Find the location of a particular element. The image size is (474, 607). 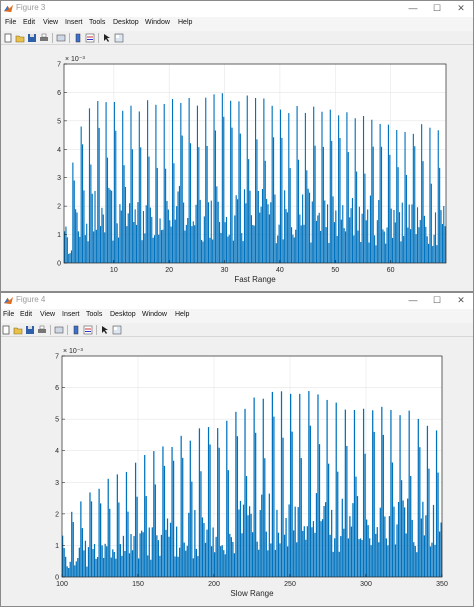

x-tick-label: 300 is located at coordinates (366, 584).